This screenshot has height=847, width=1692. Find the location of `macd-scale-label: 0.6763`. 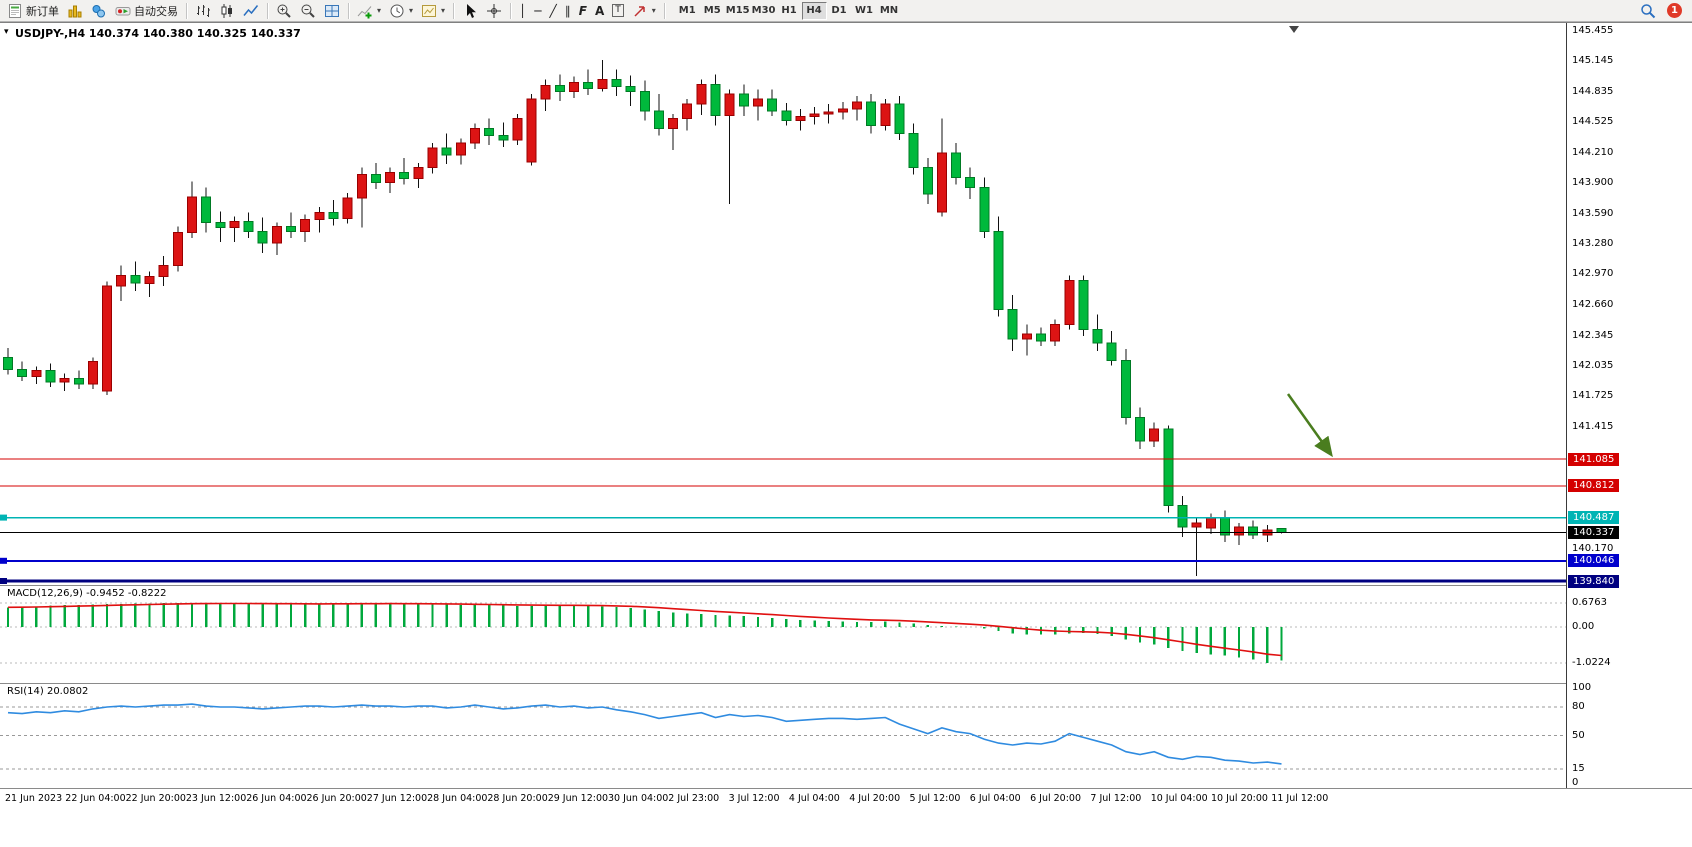

macd-scale-label: 0.6763 is located at coordinates (1589, 602).